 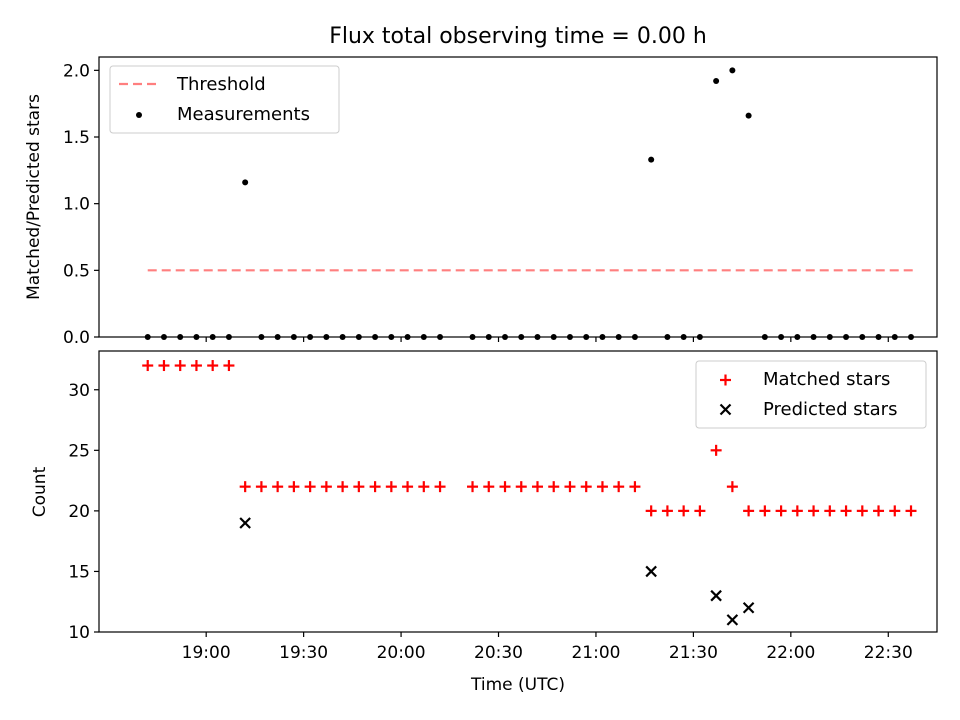 I want to click on bottom-ytick-label: 15, so click(x=79, y=572).